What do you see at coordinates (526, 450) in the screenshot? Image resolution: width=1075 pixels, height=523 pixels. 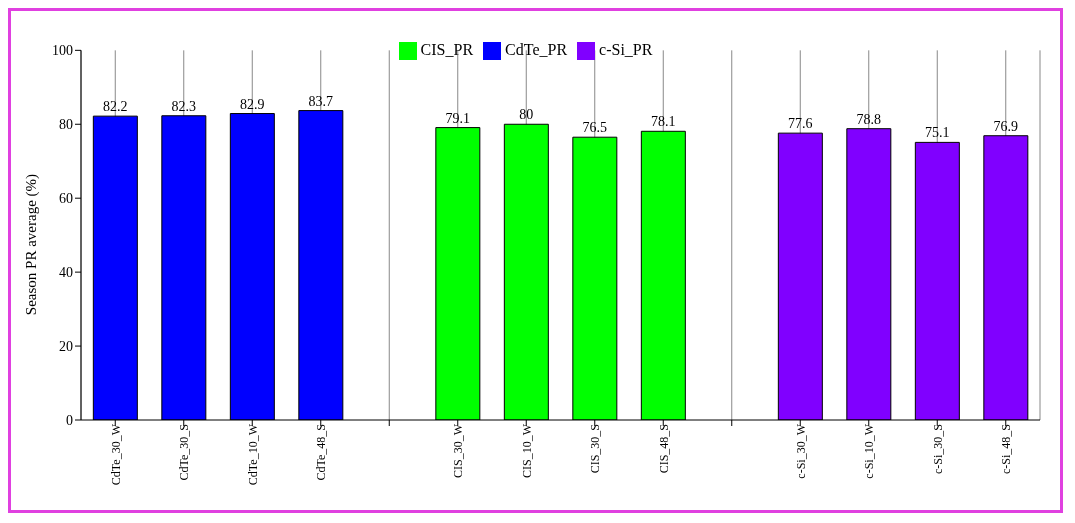 I see `x-tick-label: CIS_10_W` at bounding box center [526, 450].